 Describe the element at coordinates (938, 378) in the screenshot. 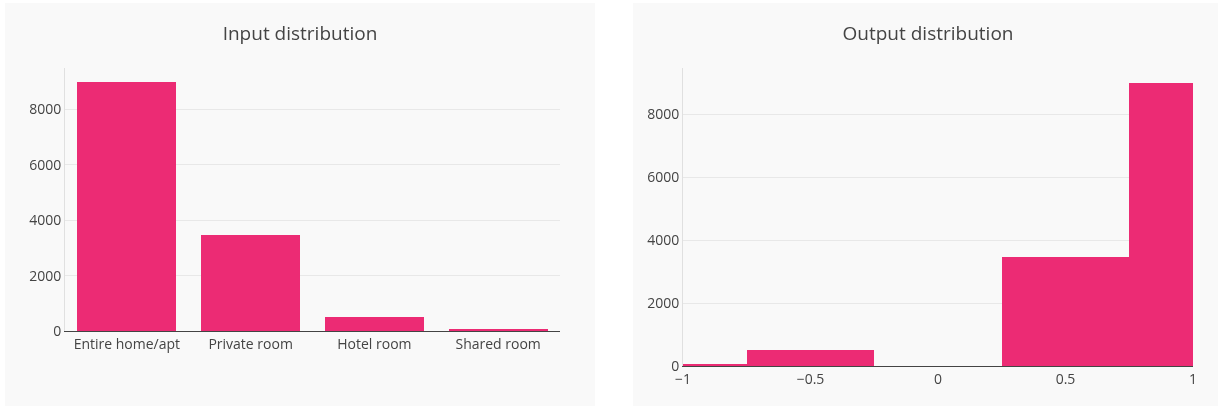

I see `x-tick-label: 0` at that location.